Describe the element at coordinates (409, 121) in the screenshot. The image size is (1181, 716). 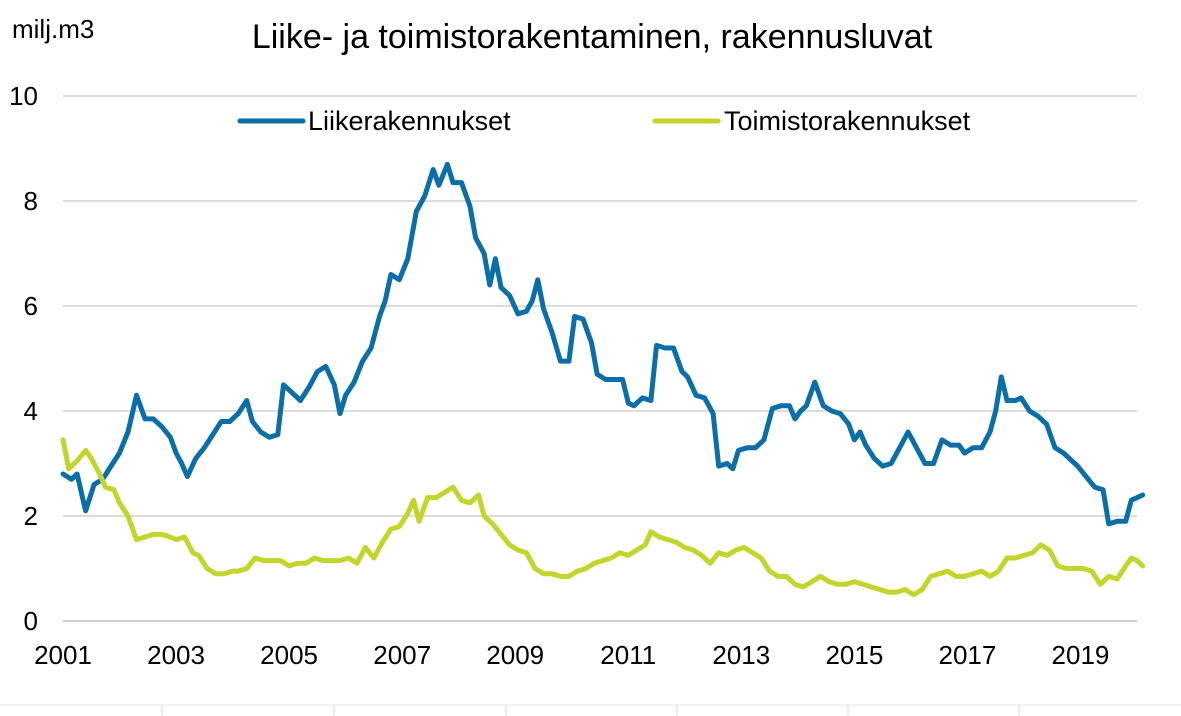
I see `legend-label-liikerakennukset: Liikerakennukset` at that location.